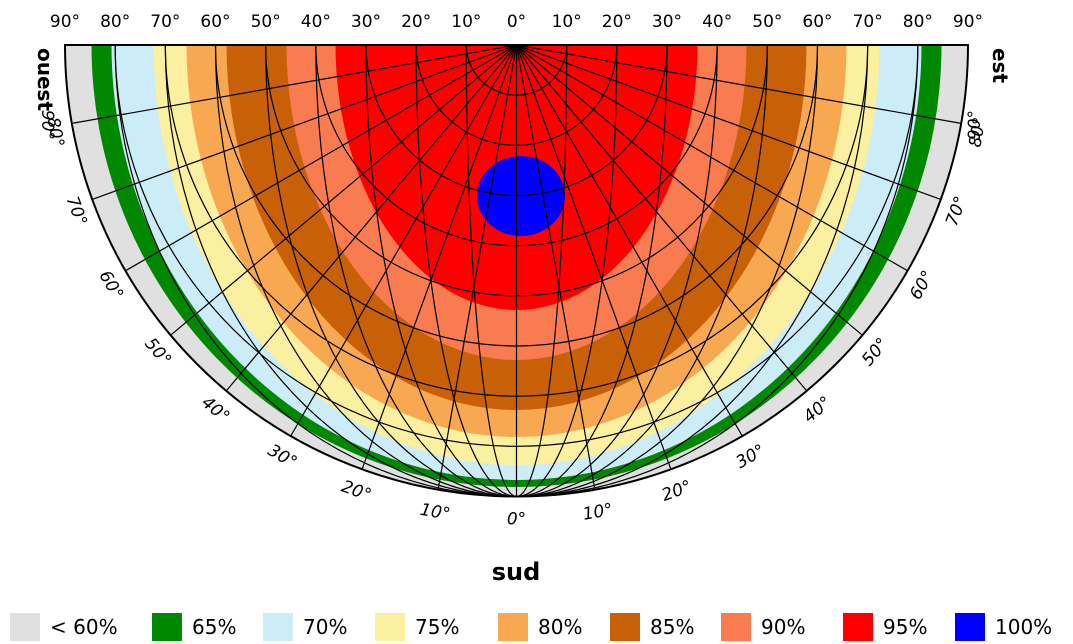 Image resolution: width=1073 pixels, height=644 pixels. I want to click on legend-label: 80%, so click(560, 627).